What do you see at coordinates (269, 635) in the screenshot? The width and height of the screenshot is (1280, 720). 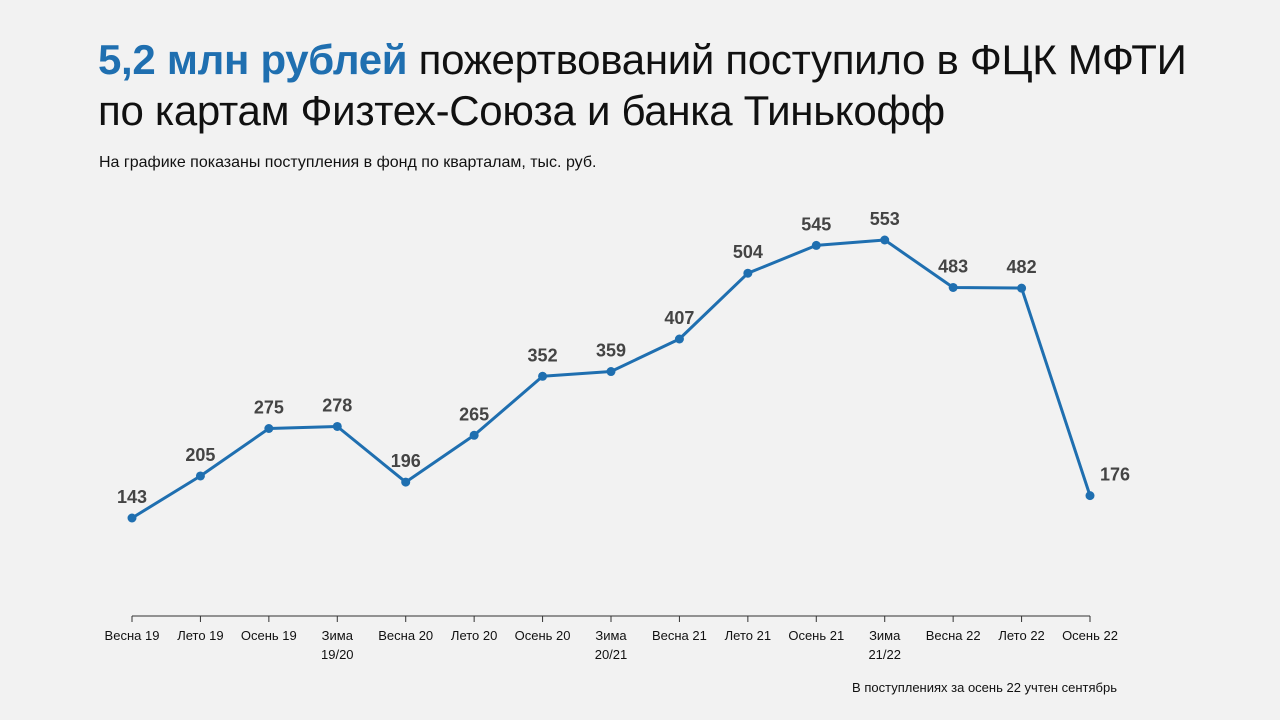 I see `x-tick-label: Осень 19` at bounding box center [269, 635].